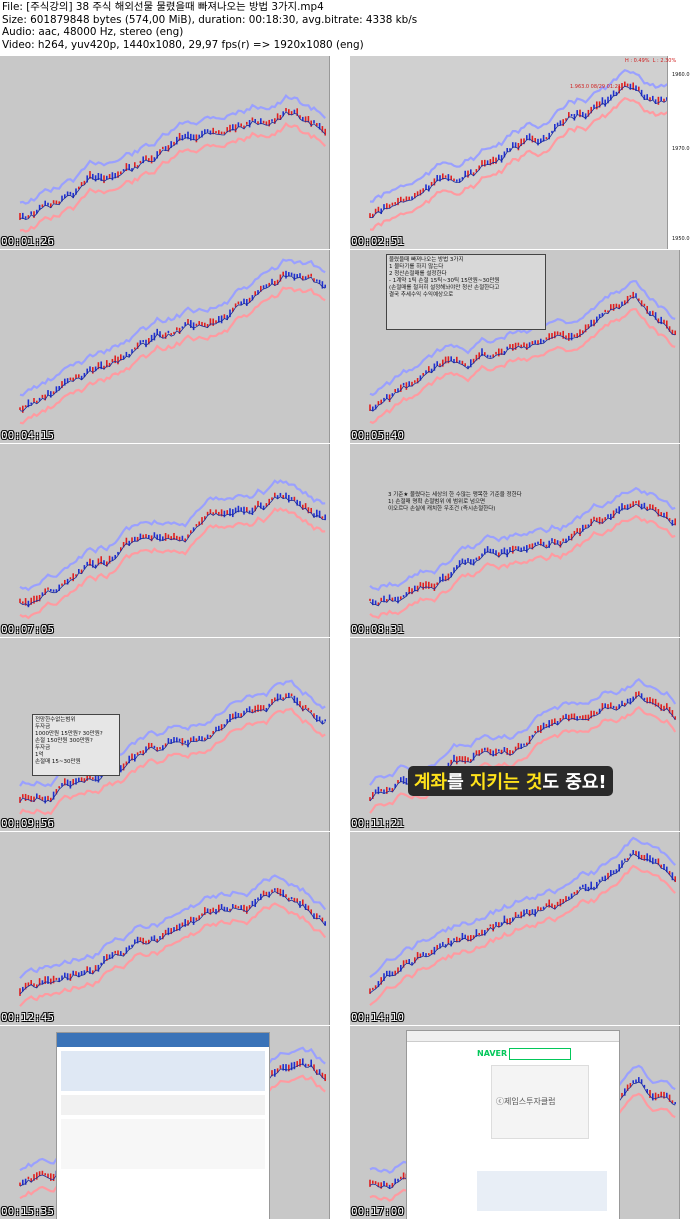  What do you see at coordinates (163, 1125) in the screenshot?
I see `browser-window` at bounding box center [163, 1125].